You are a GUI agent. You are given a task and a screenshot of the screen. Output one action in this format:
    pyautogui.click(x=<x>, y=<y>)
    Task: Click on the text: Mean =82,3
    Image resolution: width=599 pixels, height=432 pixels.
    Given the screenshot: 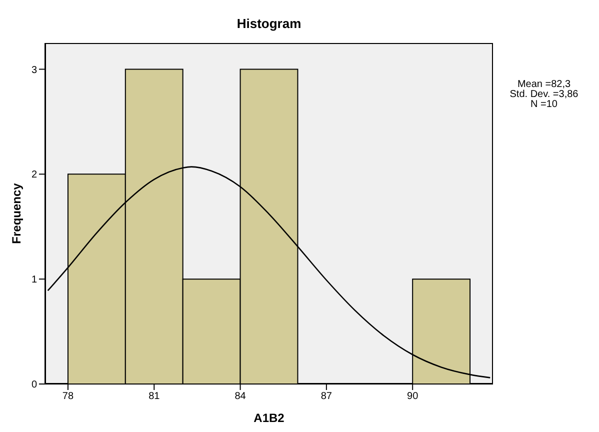 What is the action you would take?
    pyautogui.click(x=544, y=84)
    